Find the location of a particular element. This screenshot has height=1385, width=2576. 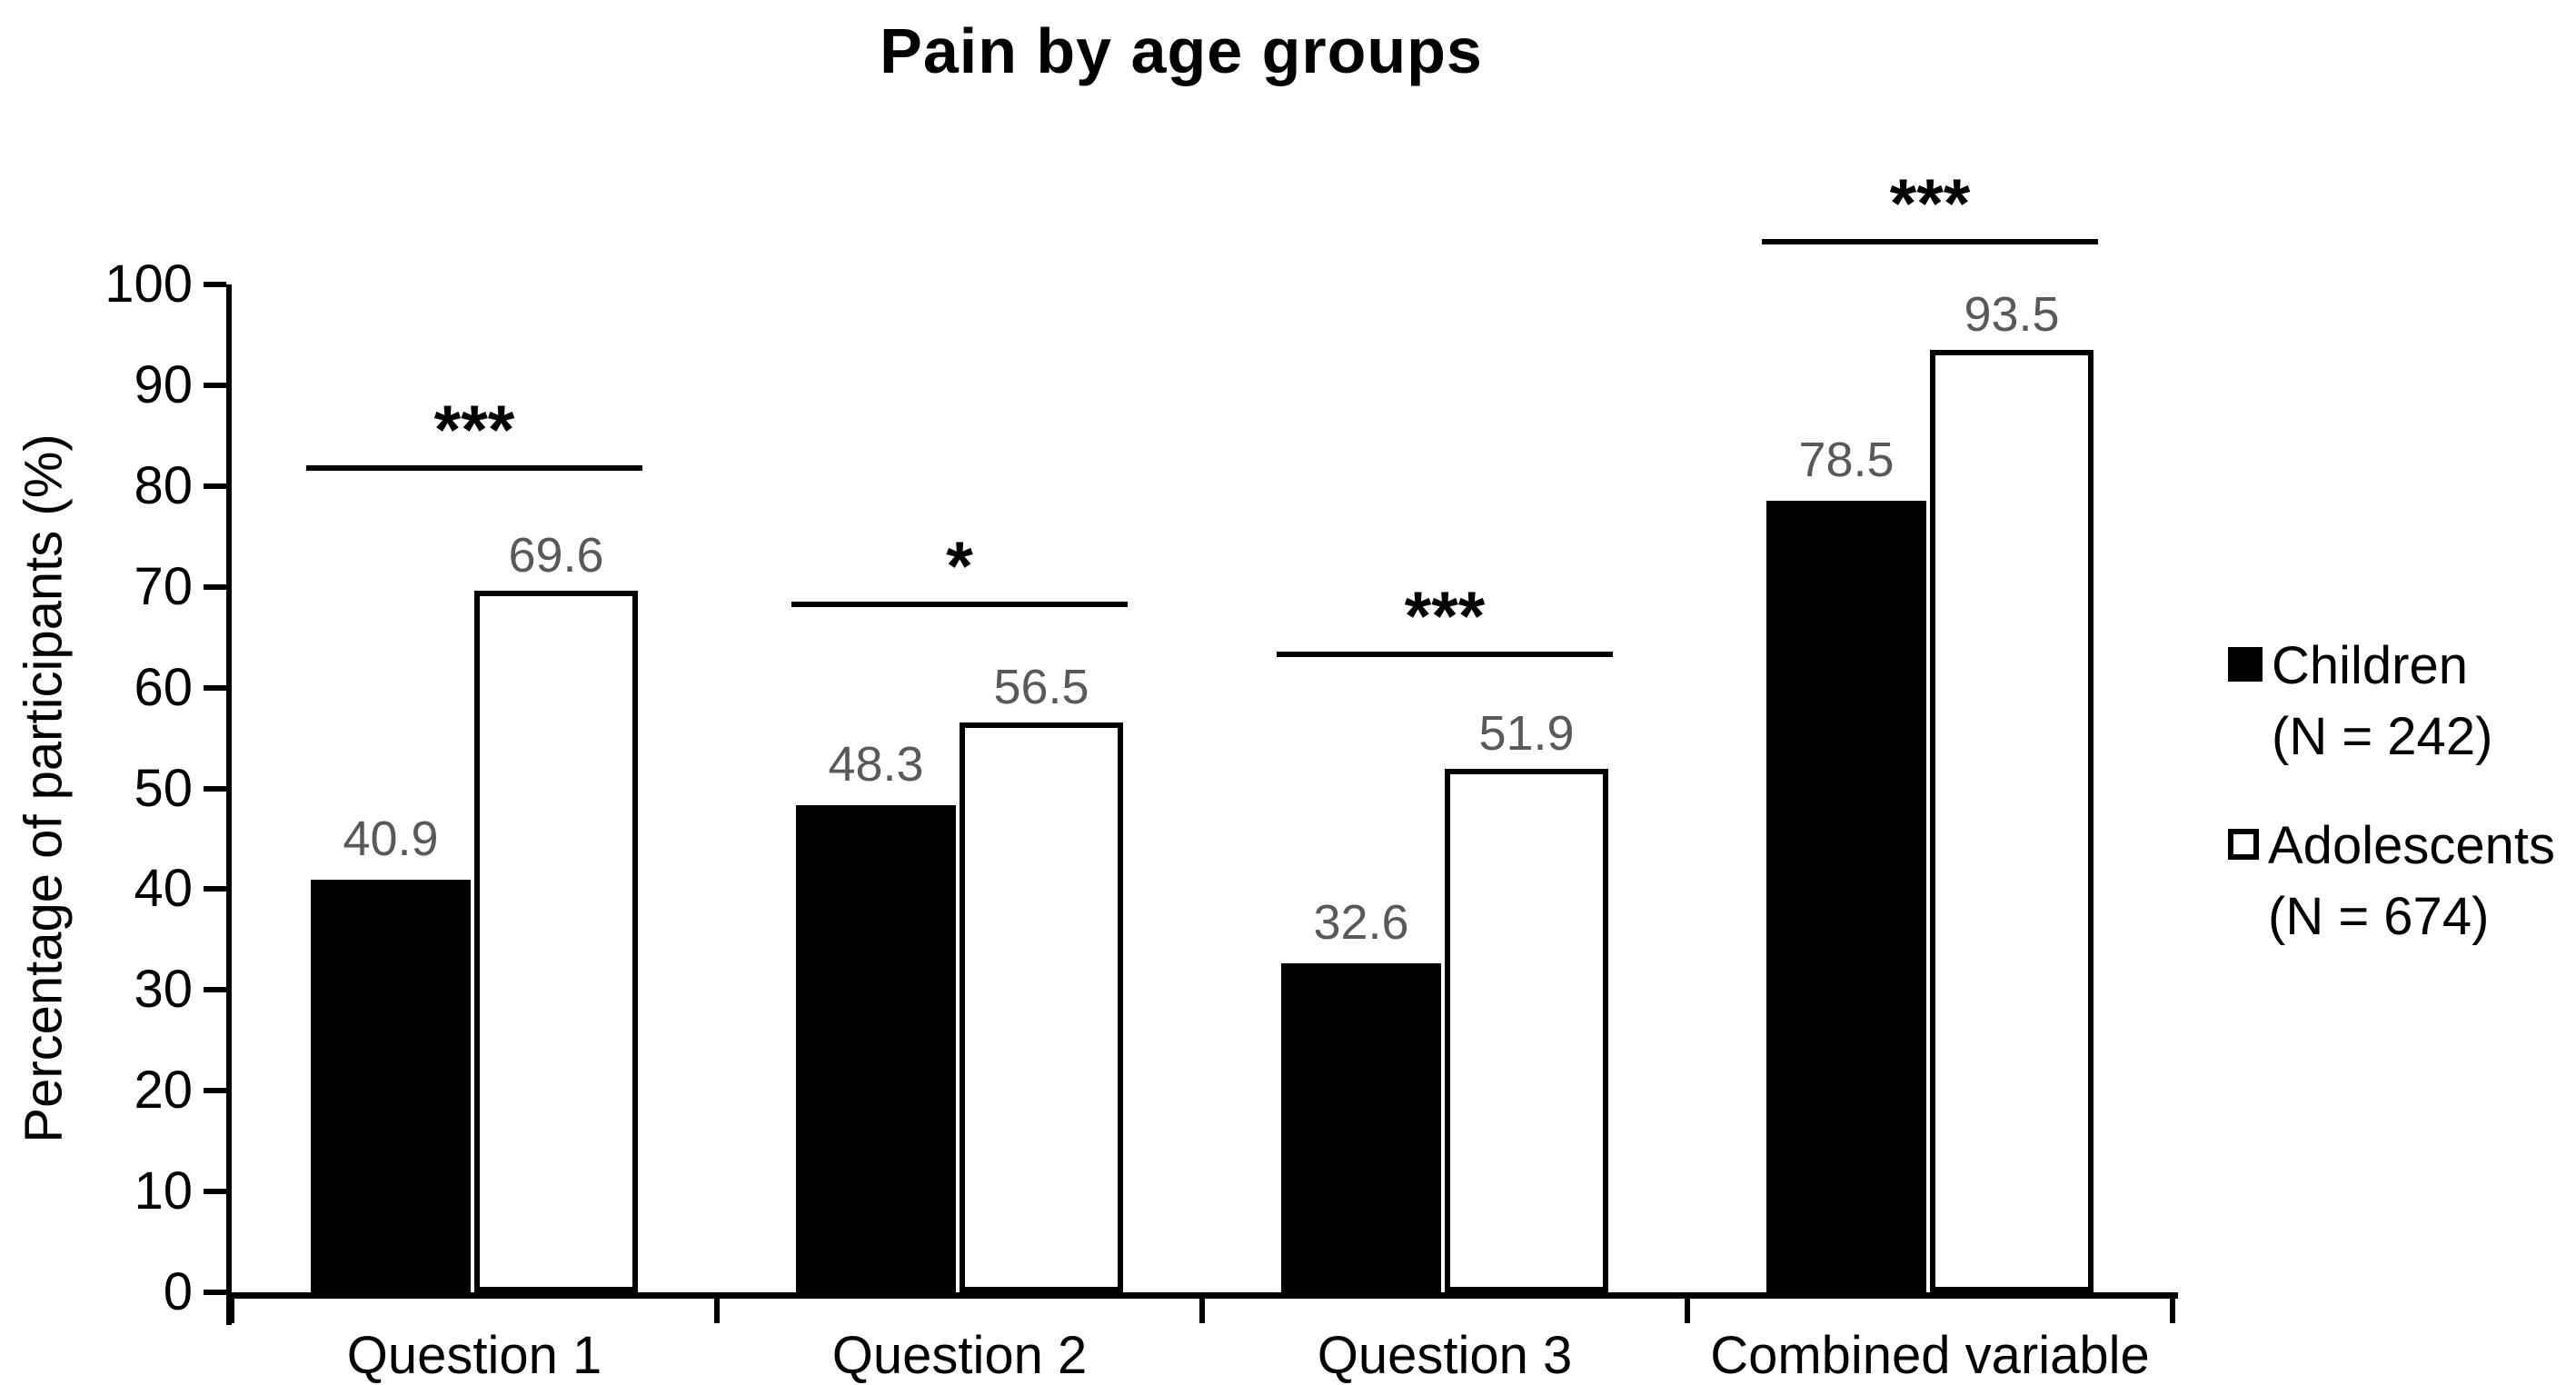

bar-children: 48.3 is located at coordinates (876, 1015).